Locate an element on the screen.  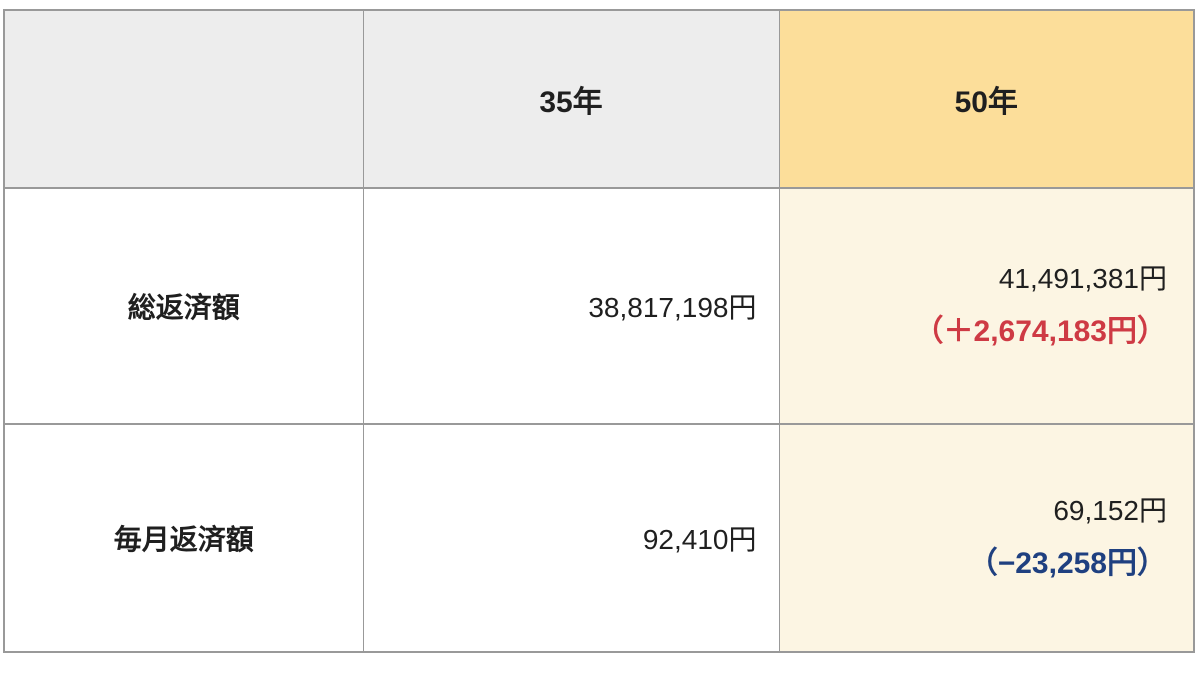
column-header-empty is located at coordinates (183, 99).